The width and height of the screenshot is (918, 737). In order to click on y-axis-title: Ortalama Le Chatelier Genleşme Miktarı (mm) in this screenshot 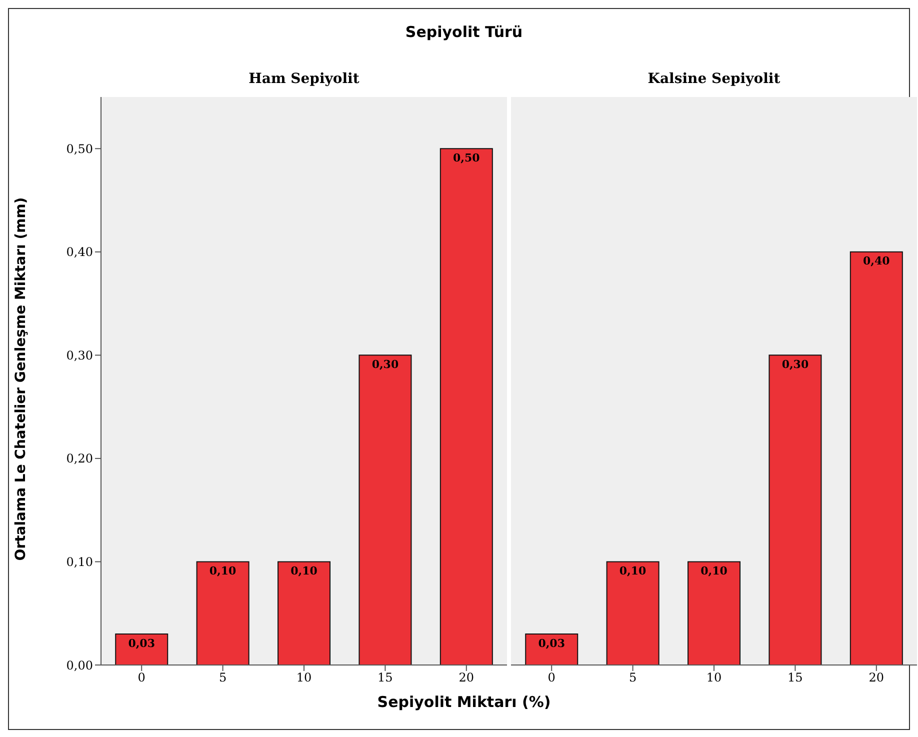, I will do `click(21, 379)`.